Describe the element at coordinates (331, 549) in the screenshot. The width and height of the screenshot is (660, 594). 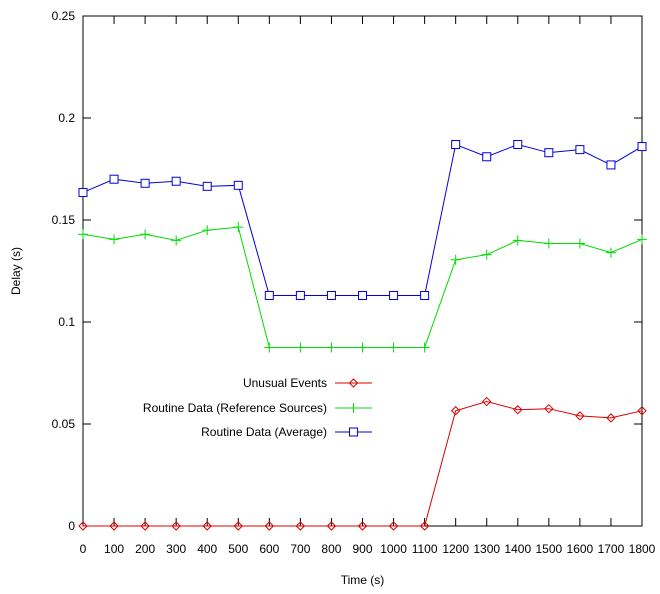
I see `x-tick-label: 800` at that location.